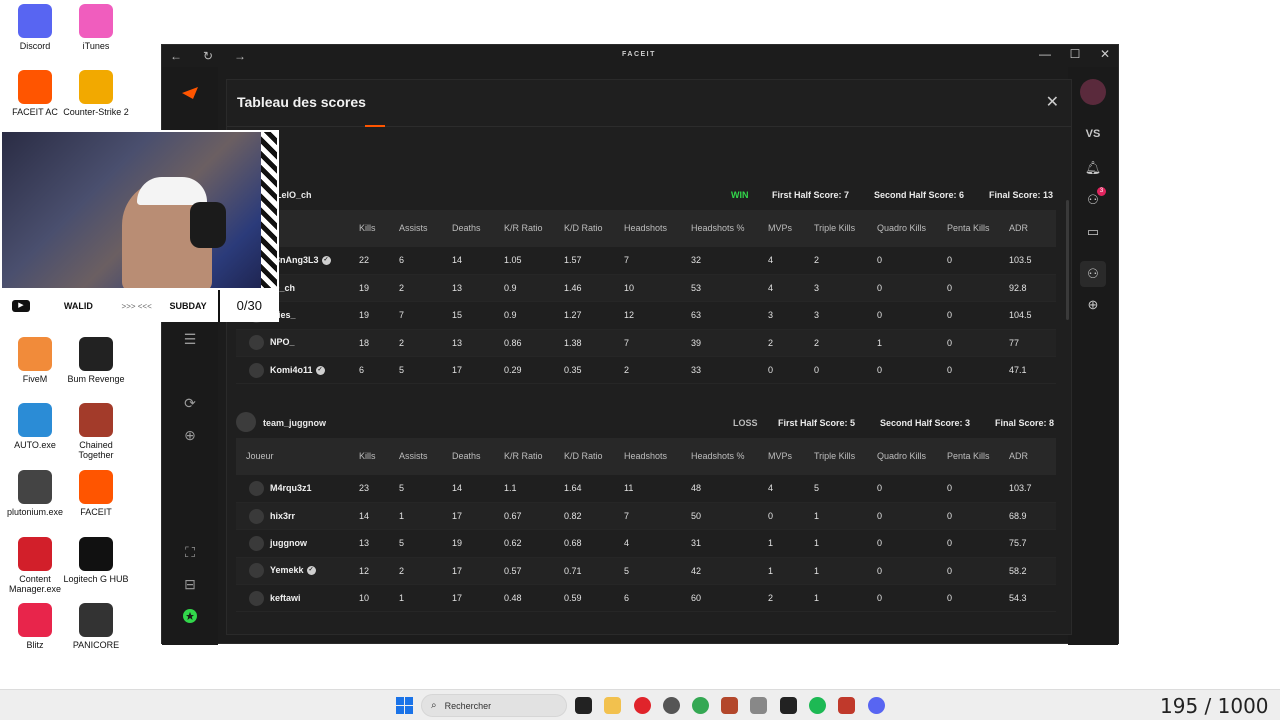 The height and width of the screenshot is (720, 1280). I want to click on desktop-icon: Counter-Strike 2, so click(96, 93).